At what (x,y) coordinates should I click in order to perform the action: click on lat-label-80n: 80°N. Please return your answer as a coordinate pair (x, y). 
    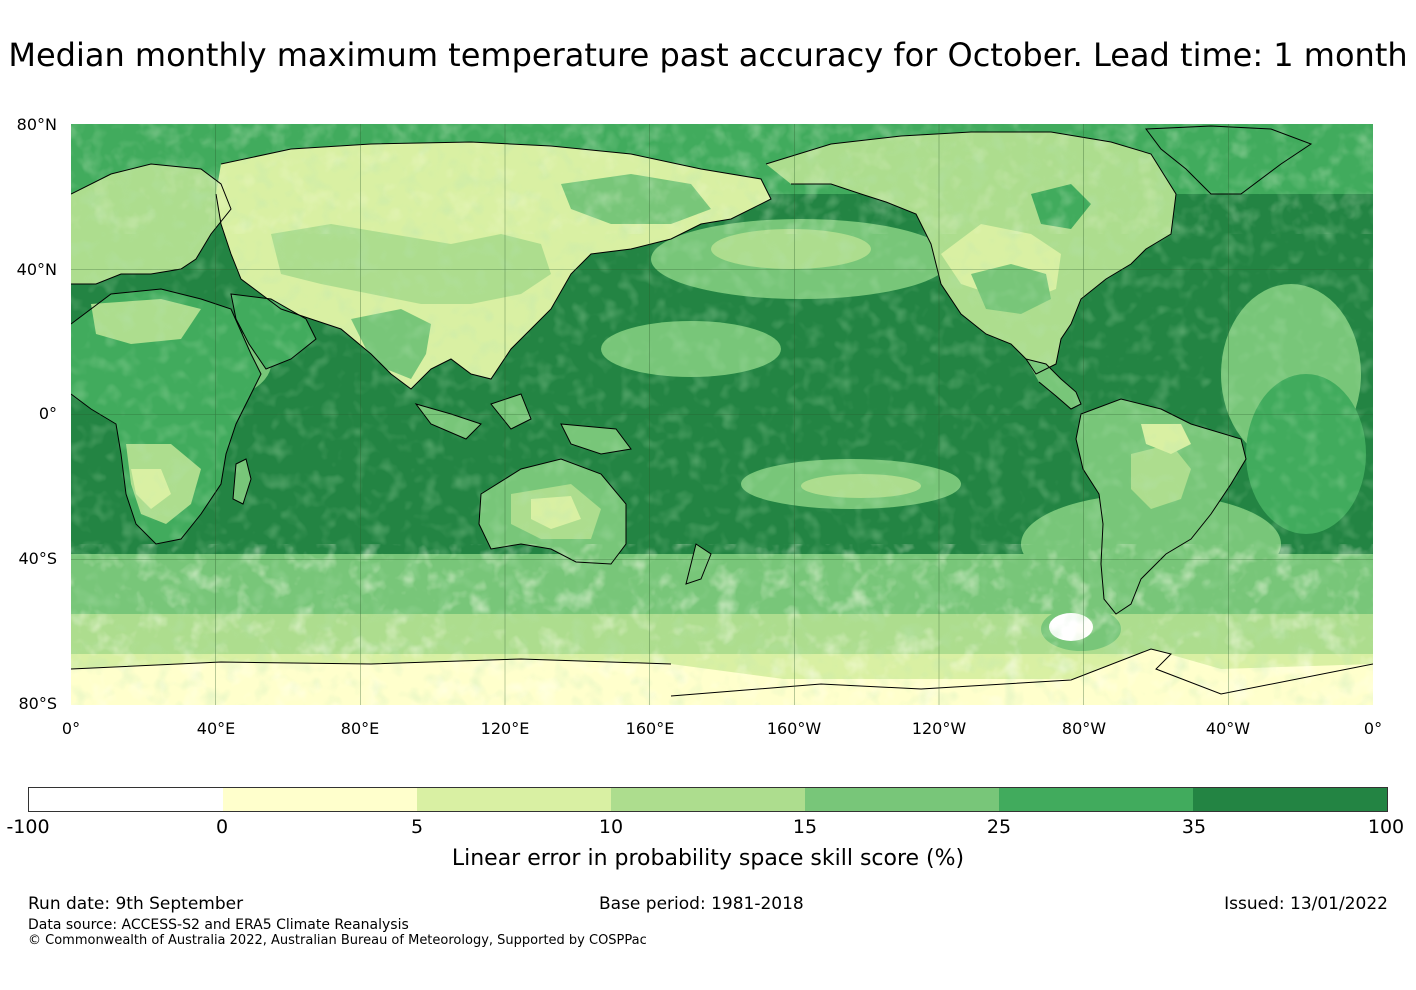
    Looking at the image, I should click on (36, 124).